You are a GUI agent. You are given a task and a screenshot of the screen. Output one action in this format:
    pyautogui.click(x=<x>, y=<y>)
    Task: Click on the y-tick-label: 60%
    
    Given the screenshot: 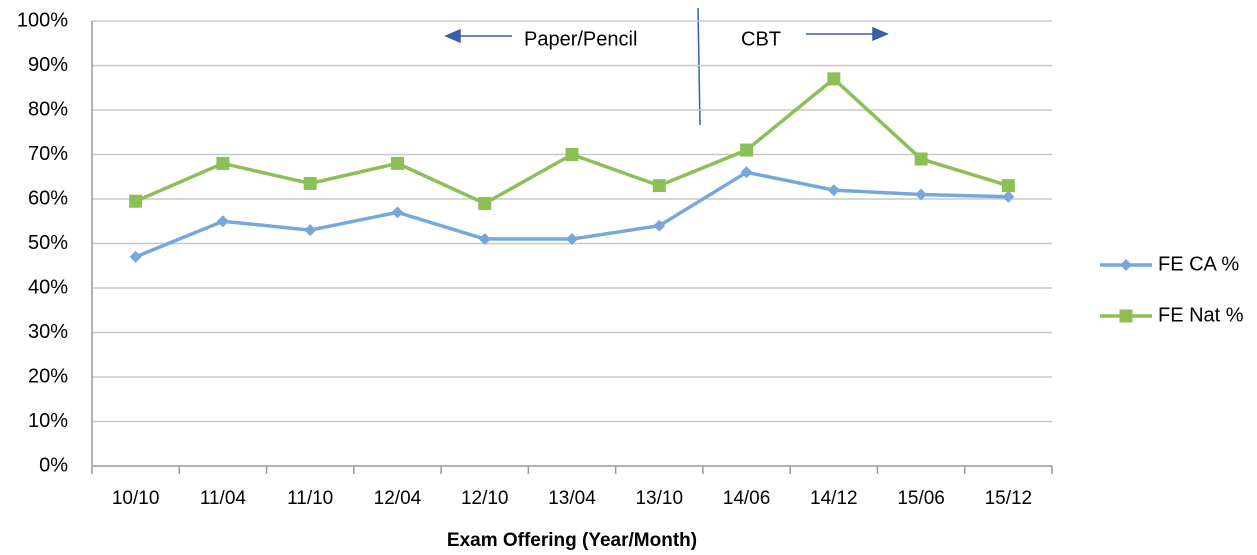 What is the action you would take?
    pyautogui.click(x=48, y=198)
    